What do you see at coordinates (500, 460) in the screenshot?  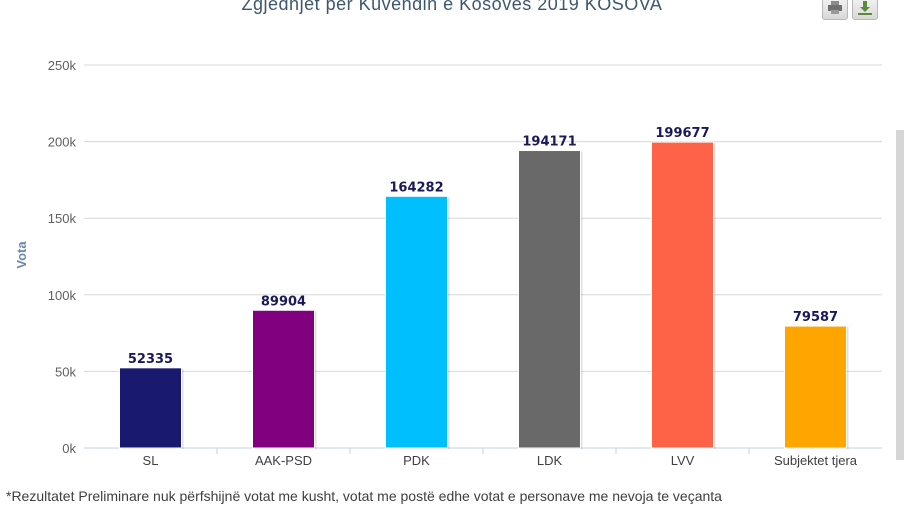 I see `x-axis-categories: SL AAK-PSD PDK LDK LVV Subjektet tjera` at bounding box center [500, 460].